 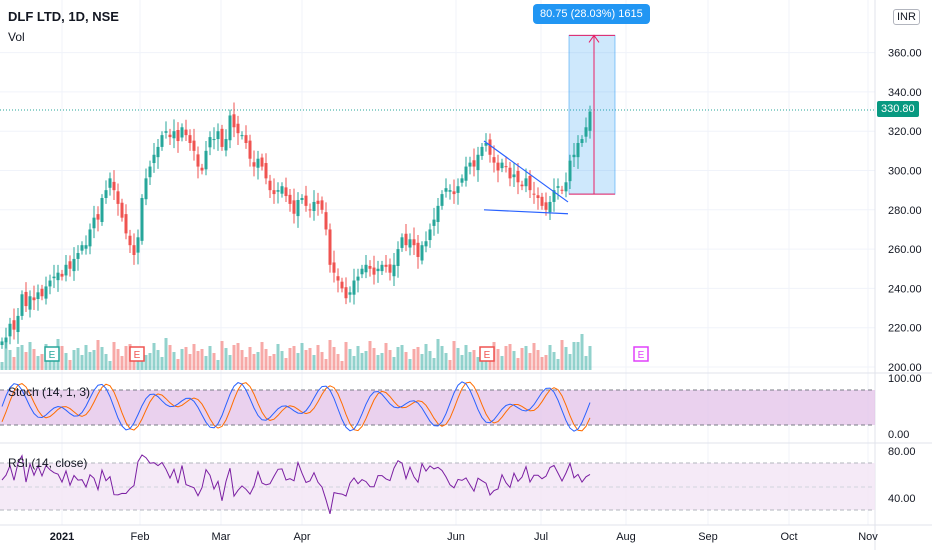 I want to click on x-tick-label: Nov, so click(x=868, y=537).